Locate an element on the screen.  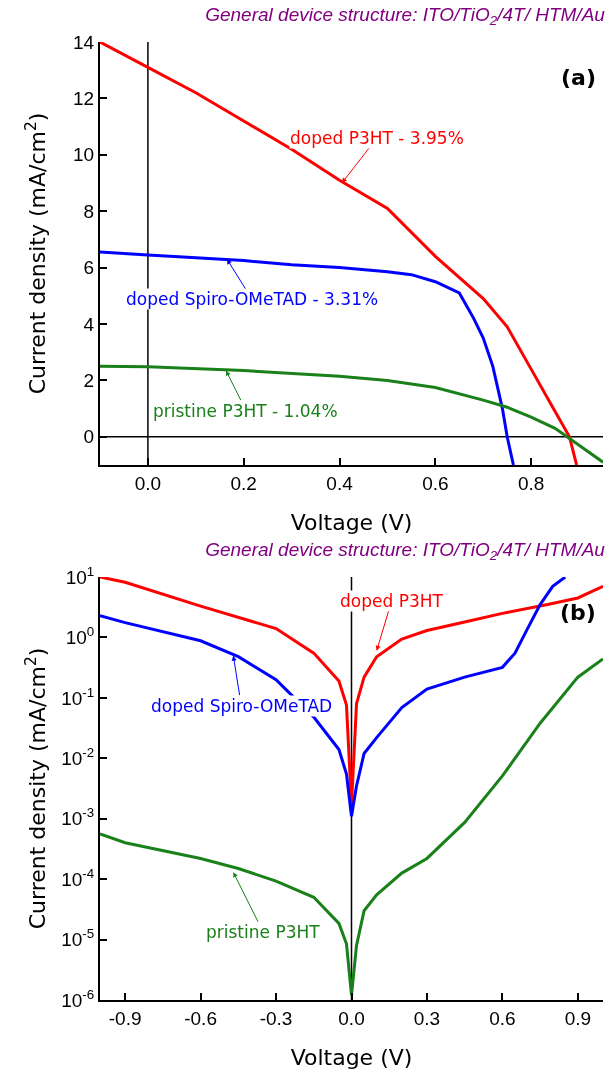
x-tick-label: 0.9 is located at coordinates (578, 1018).